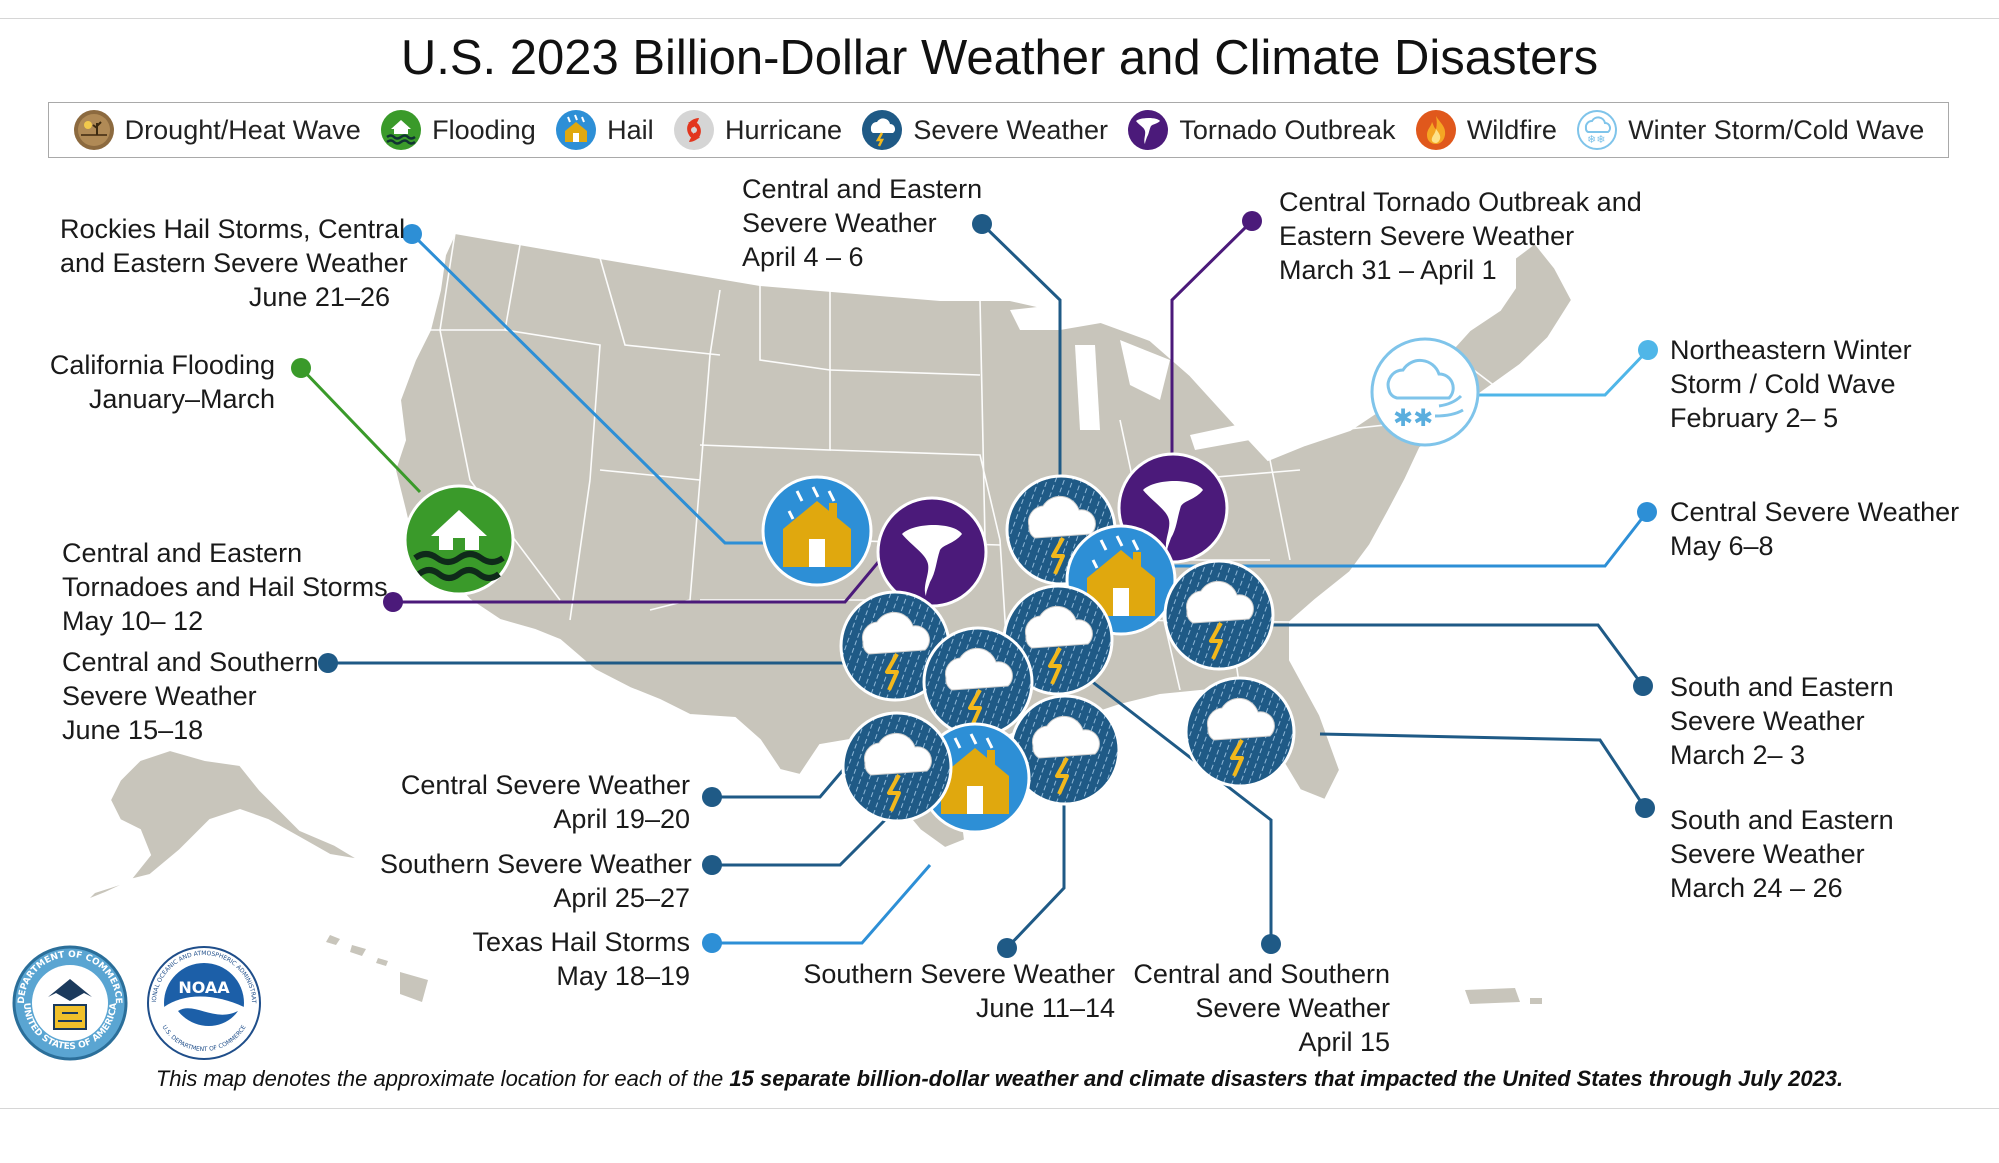  What do you see at coordinates (1010, 129) in the screenshot?
I see `legend-label: Severe Weather` at bounding box center [1010, 129].